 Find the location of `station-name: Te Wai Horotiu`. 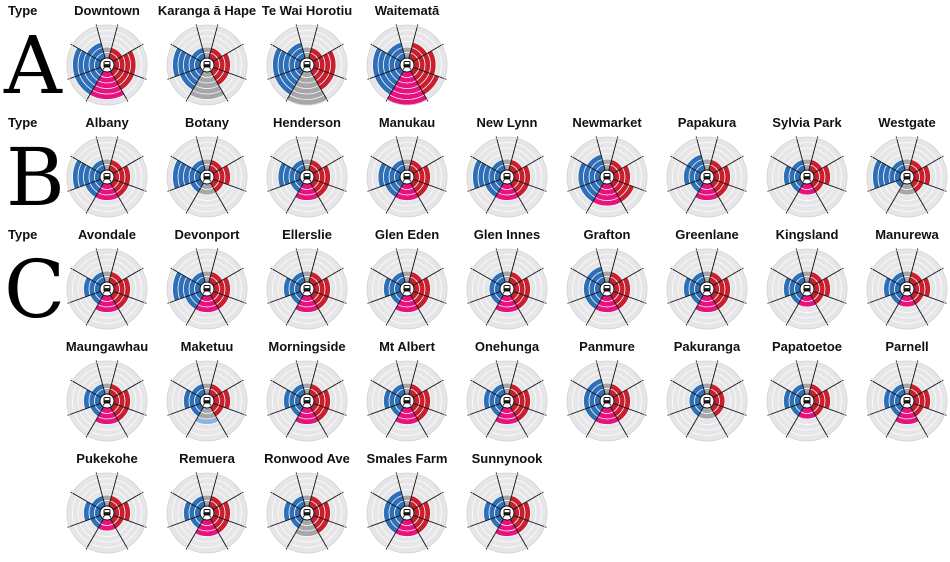

station-name: Te Wai Horotiu is located at coordinates (307, 10).